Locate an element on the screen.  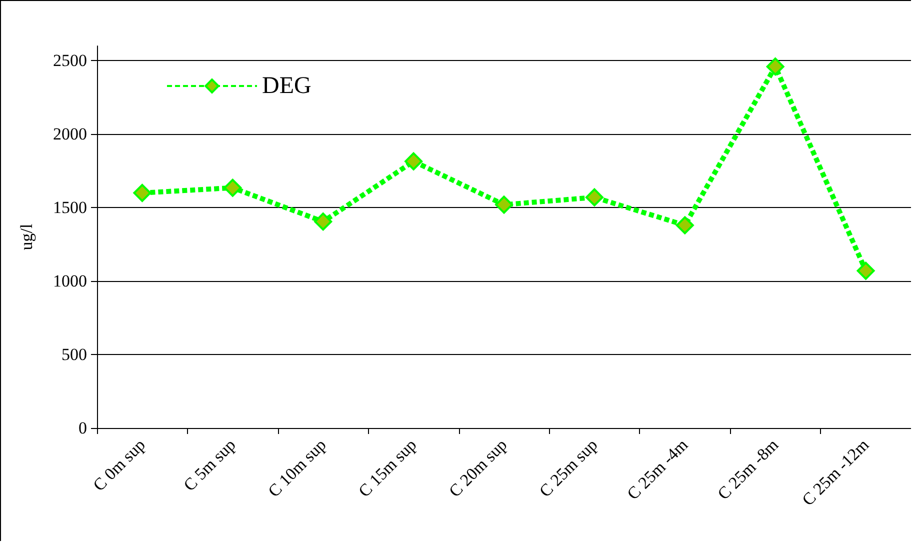
y-tick-label: 1000 is located at coordinates (70, 281).